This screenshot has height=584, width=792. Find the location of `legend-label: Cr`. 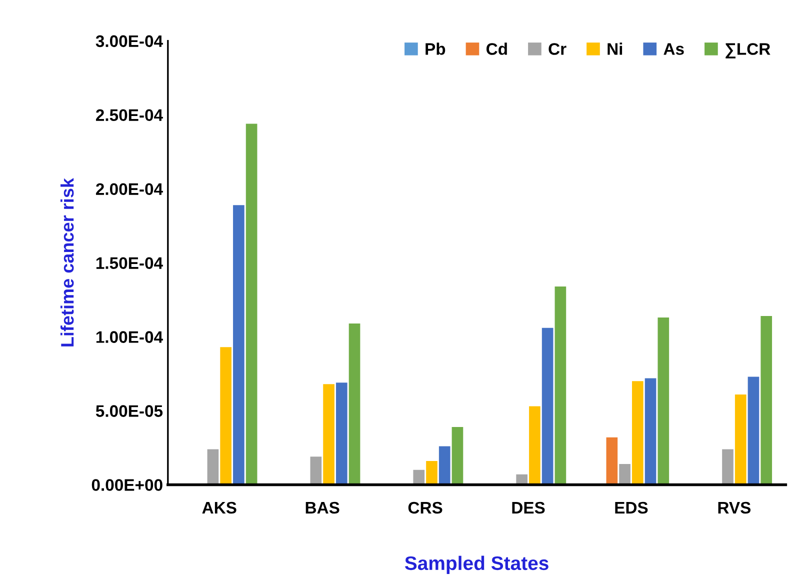

legend-label: Cr is located at coordinates (557, 49).